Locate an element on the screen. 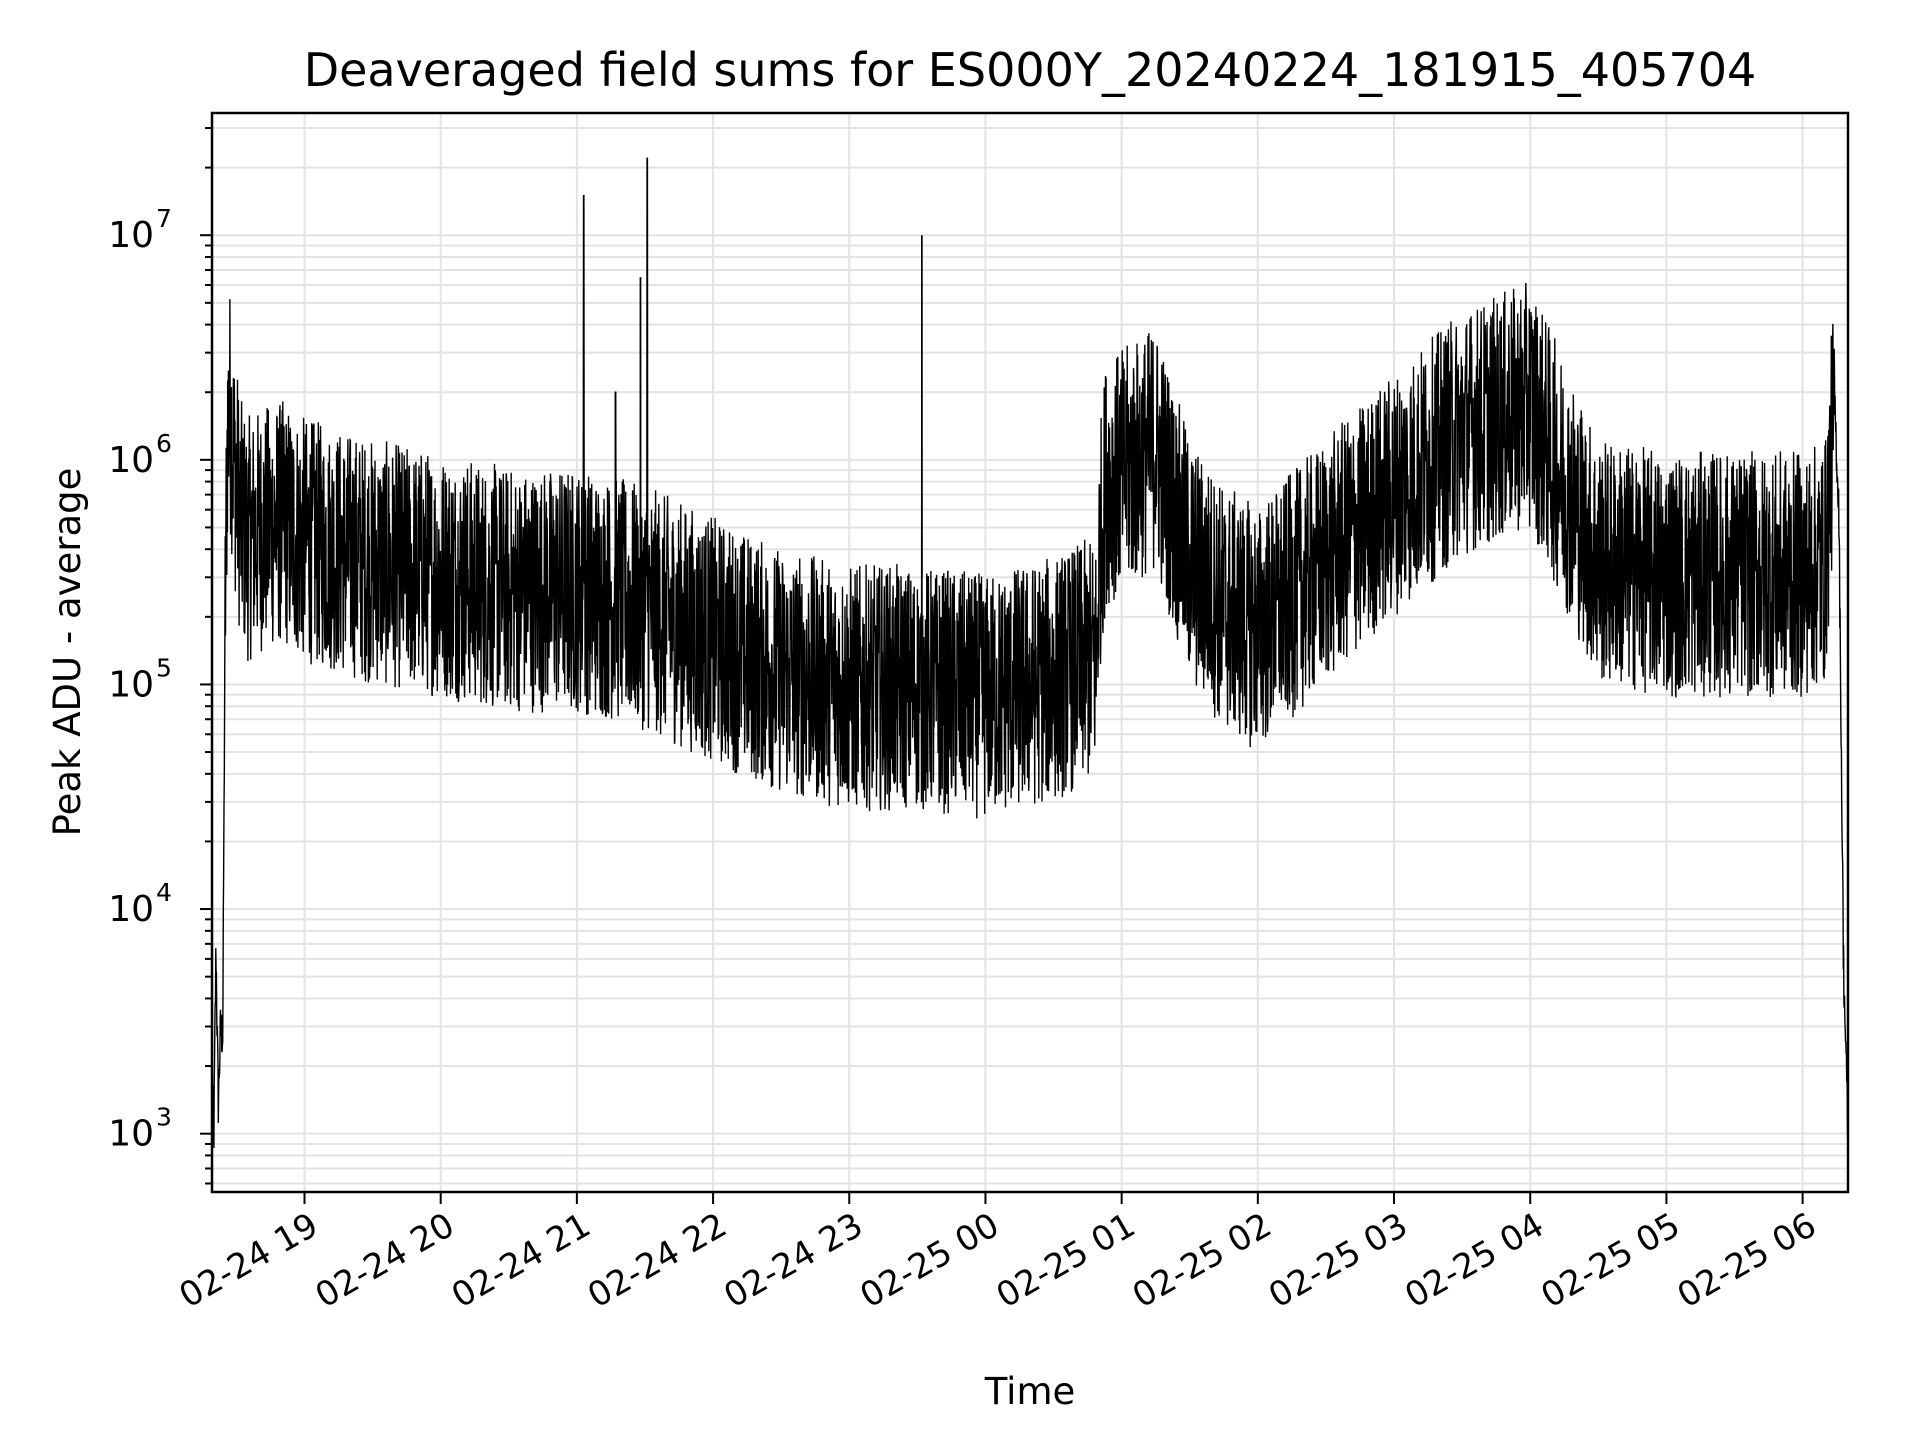 This screenshot has width=1920, height=1440. x-axis-label: Time is located at coordinates (1030, 1391).